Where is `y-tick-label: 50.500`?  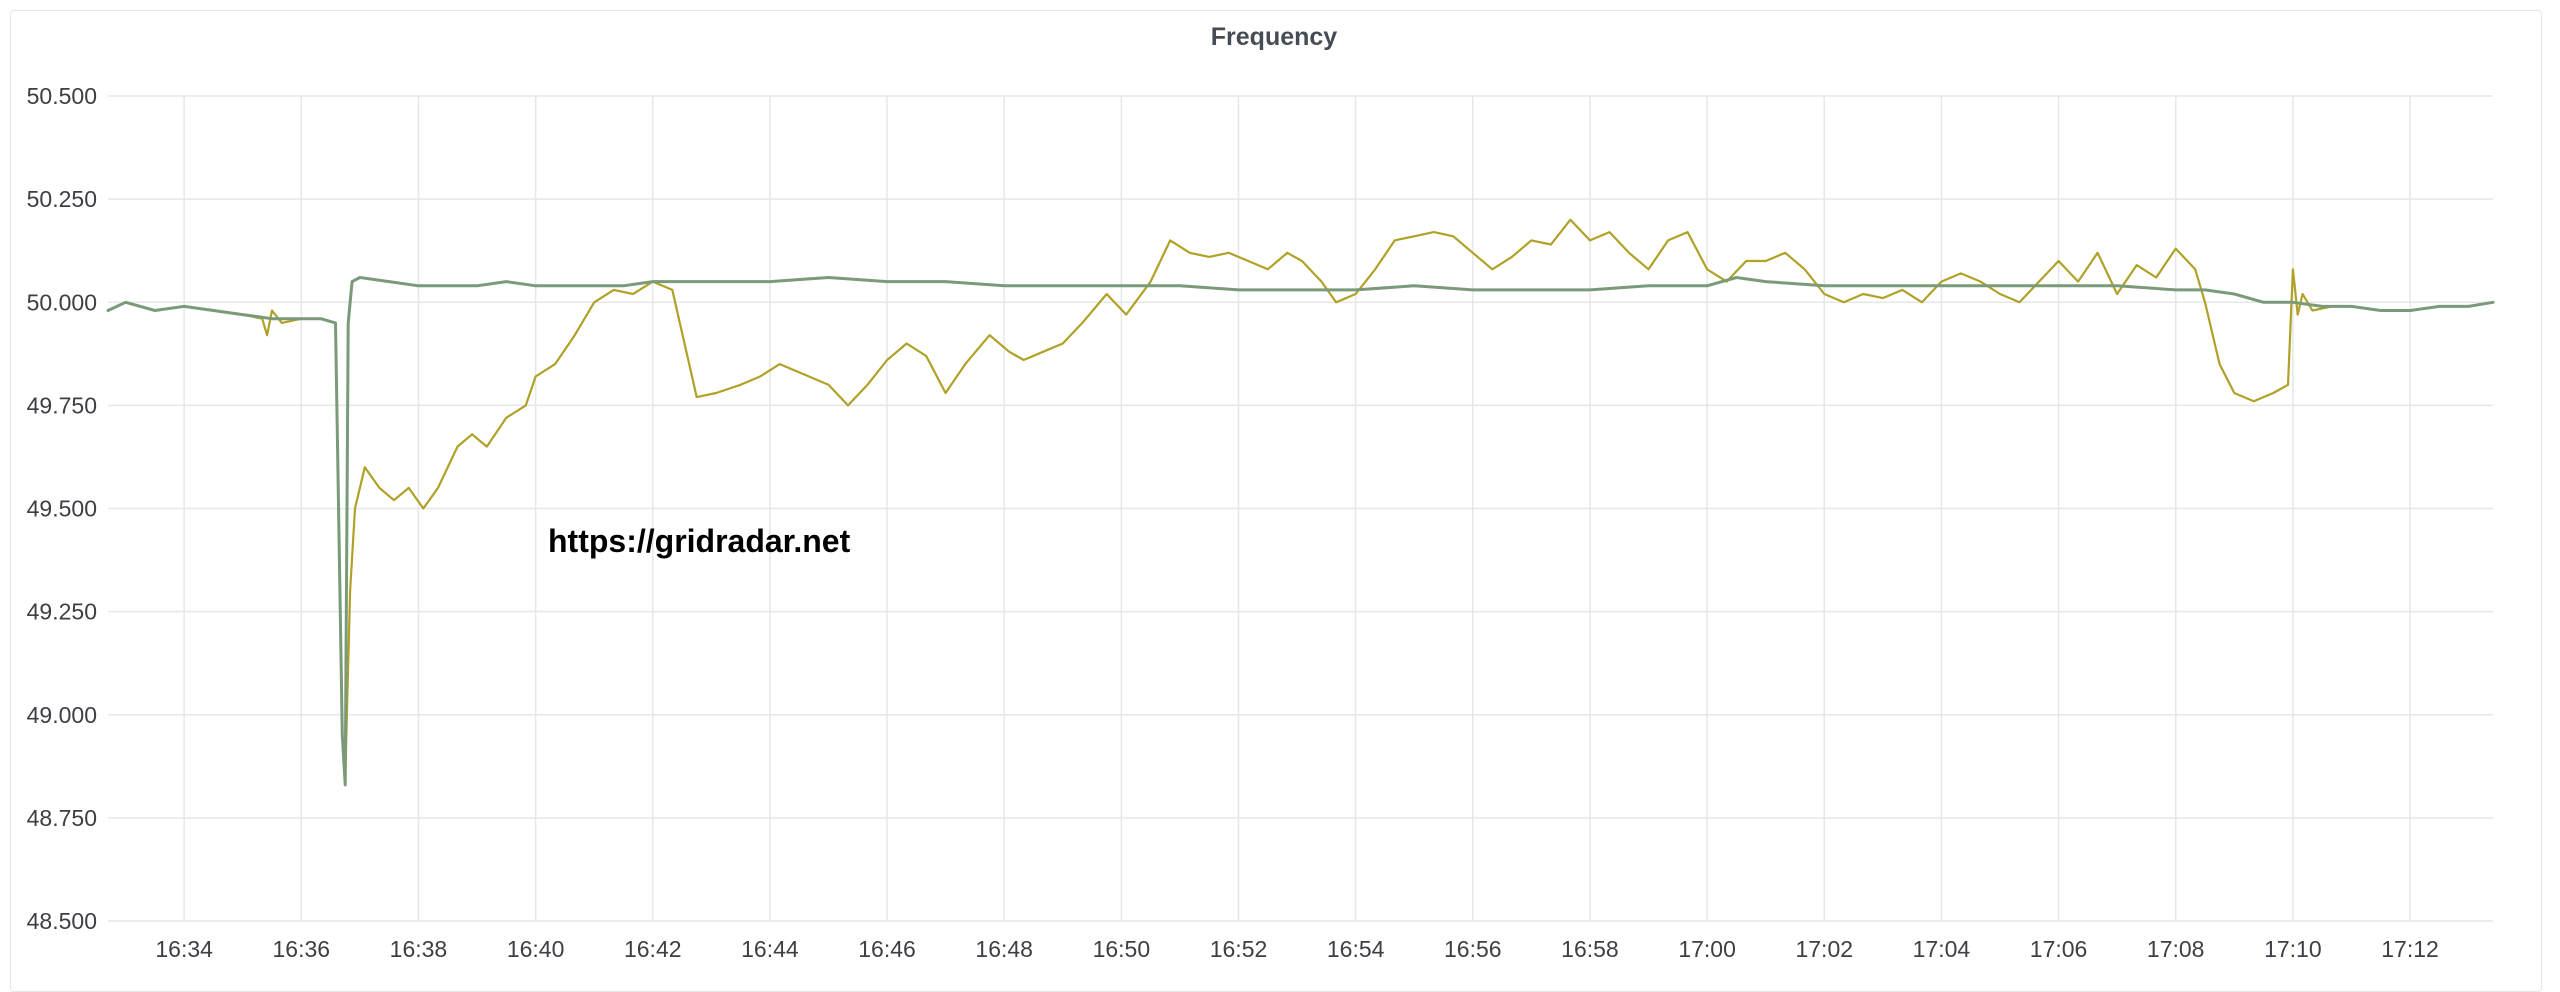 y-tick-label: 50.500 is located at coordinates (62, 96).